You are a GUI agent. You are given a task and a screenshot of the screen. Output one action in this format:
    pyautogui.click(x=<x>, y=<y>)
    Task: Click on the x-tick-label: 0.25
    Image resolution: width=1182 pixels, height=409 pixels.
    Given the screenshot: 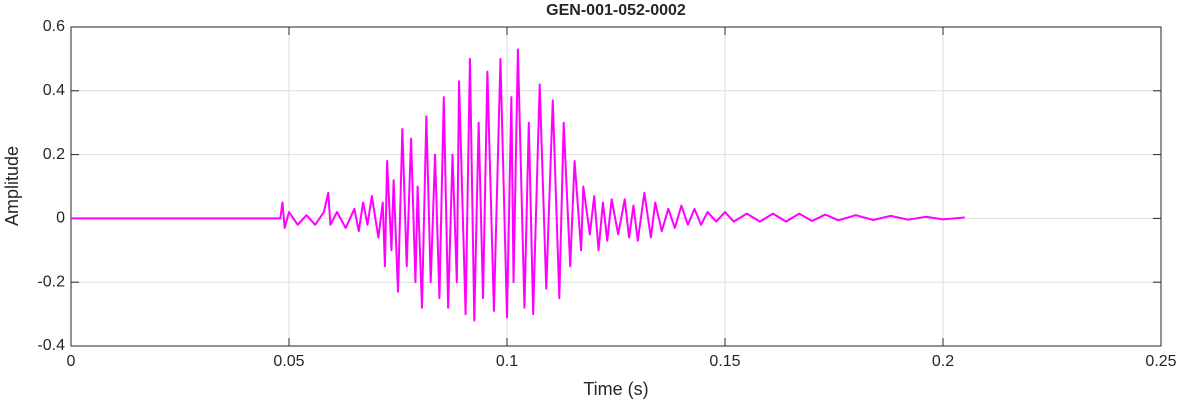 What is the action you would take?
    pyautogui.click(x=1160, y=361)
    